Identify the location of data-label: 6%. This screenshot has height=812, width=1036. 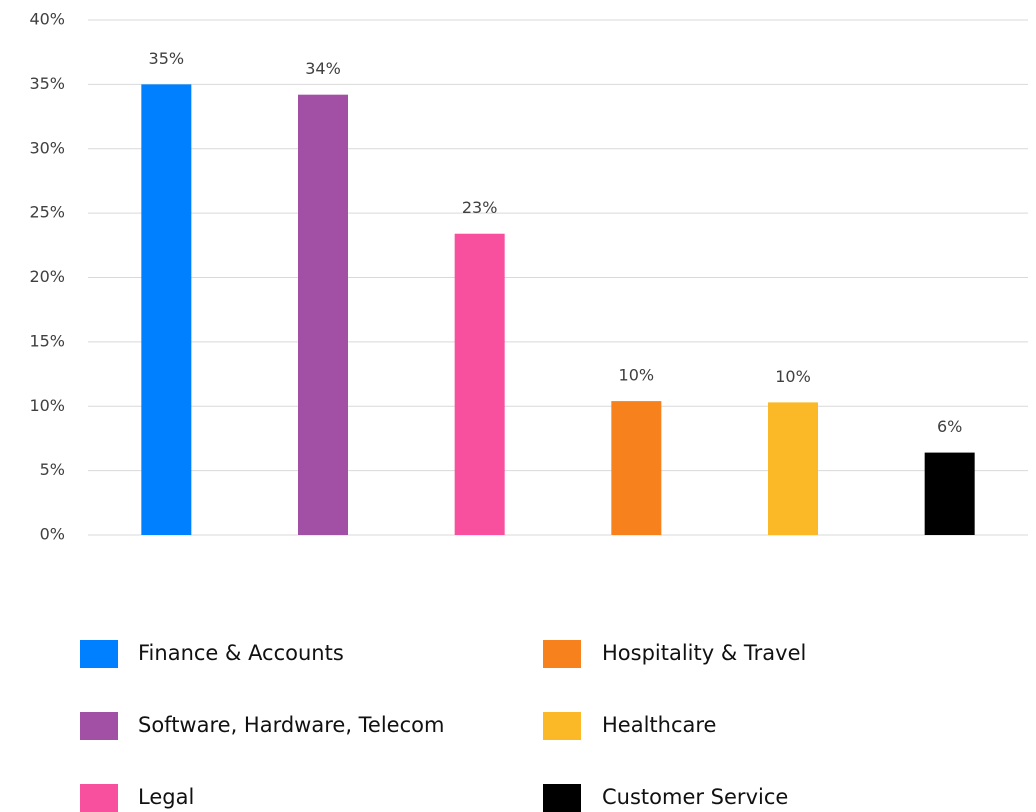
(949, 426).